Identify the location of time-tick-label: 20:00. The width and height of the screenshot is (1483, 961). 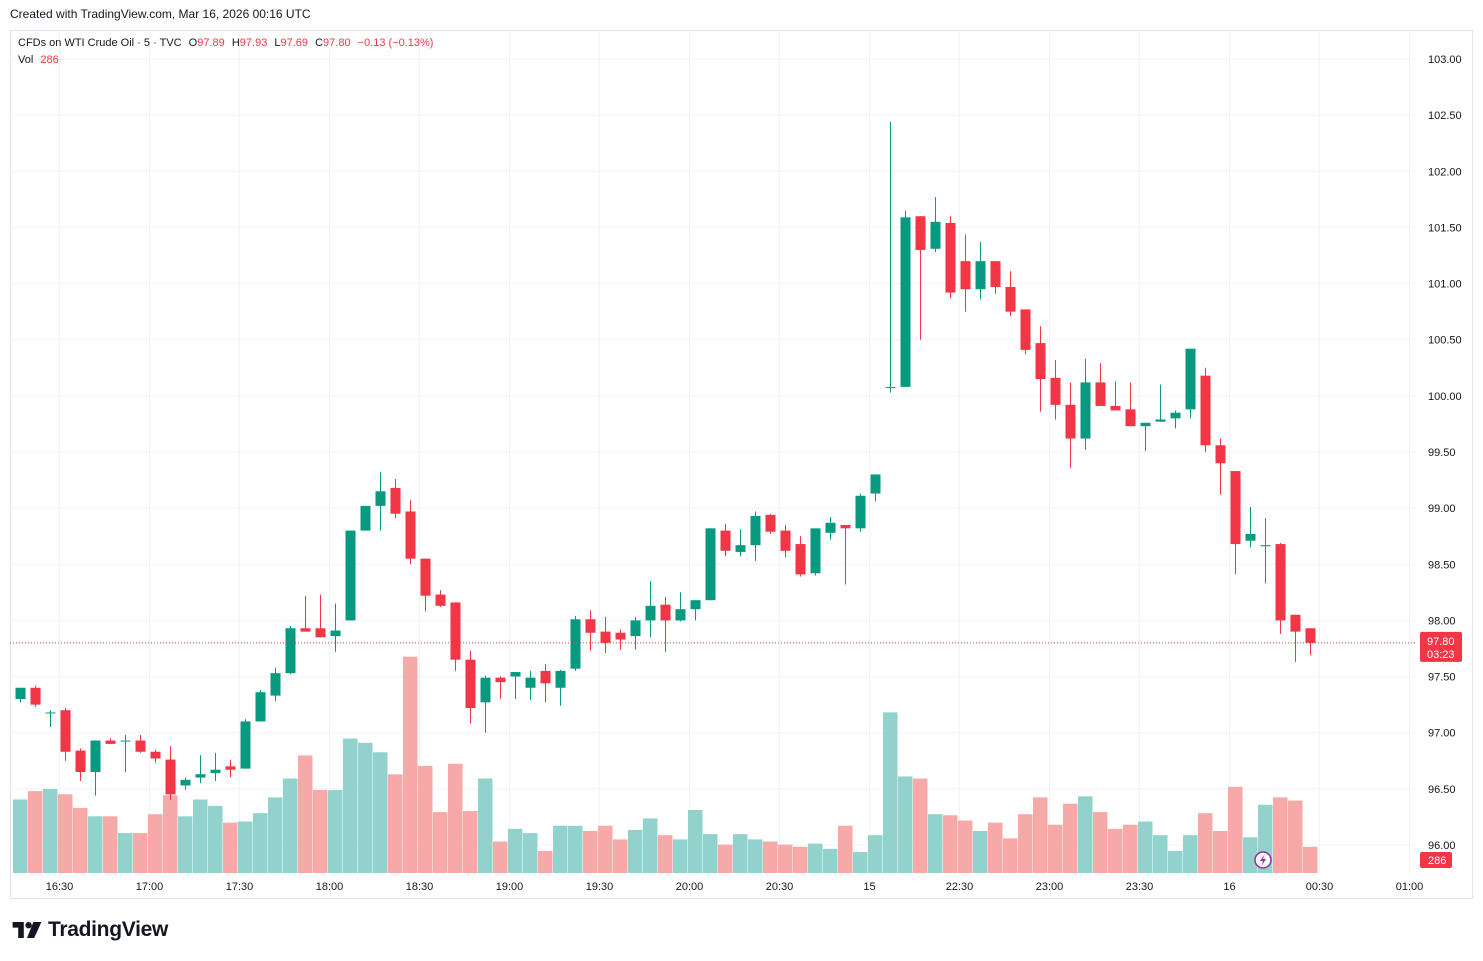
(690, 887).